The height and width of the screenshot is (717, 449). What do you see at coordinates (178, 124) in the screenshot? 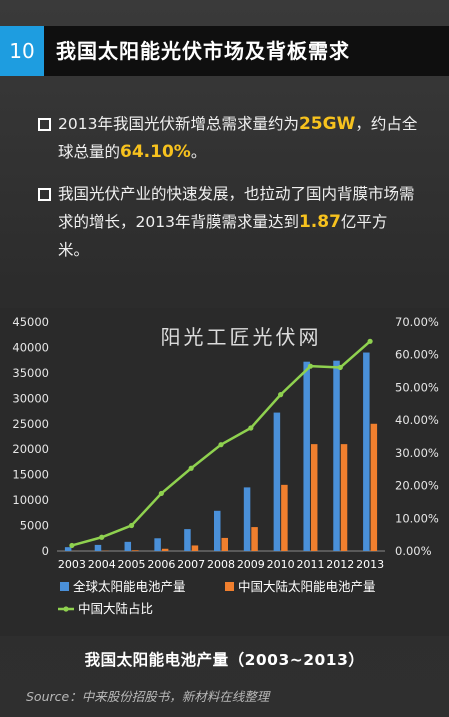
I see `bullet-text: 2013年我国光伏新增总需求量约为` at bounding box center [178, 124].